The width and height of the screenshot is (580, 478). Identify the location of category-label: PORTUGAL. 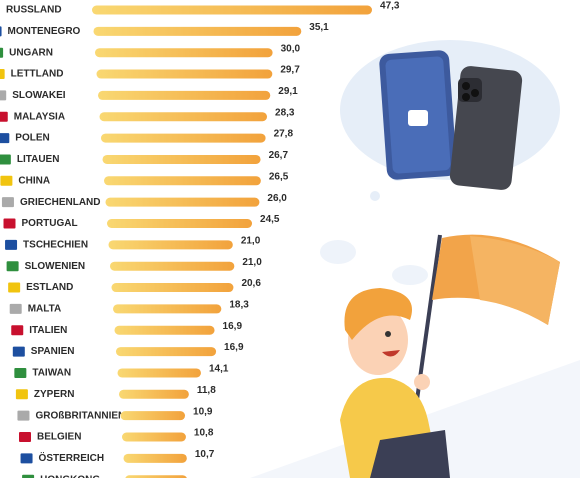
(50, 223).